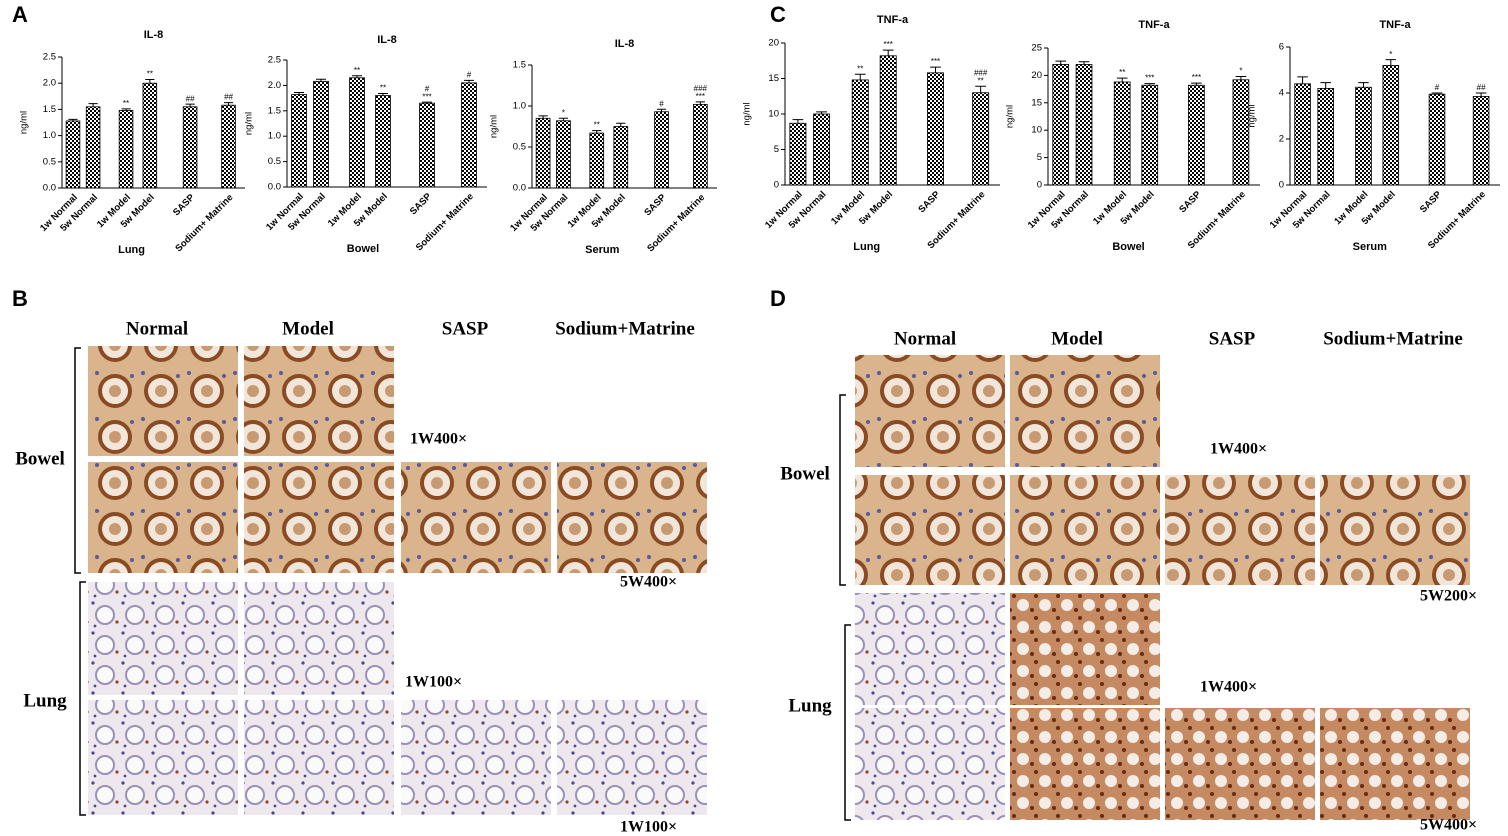 This screenshot has height=836, width=1508. Describe the element at coordinates (1393, 338) in the screenshot. I see `column-header: Sodium+Matrine` at that location.